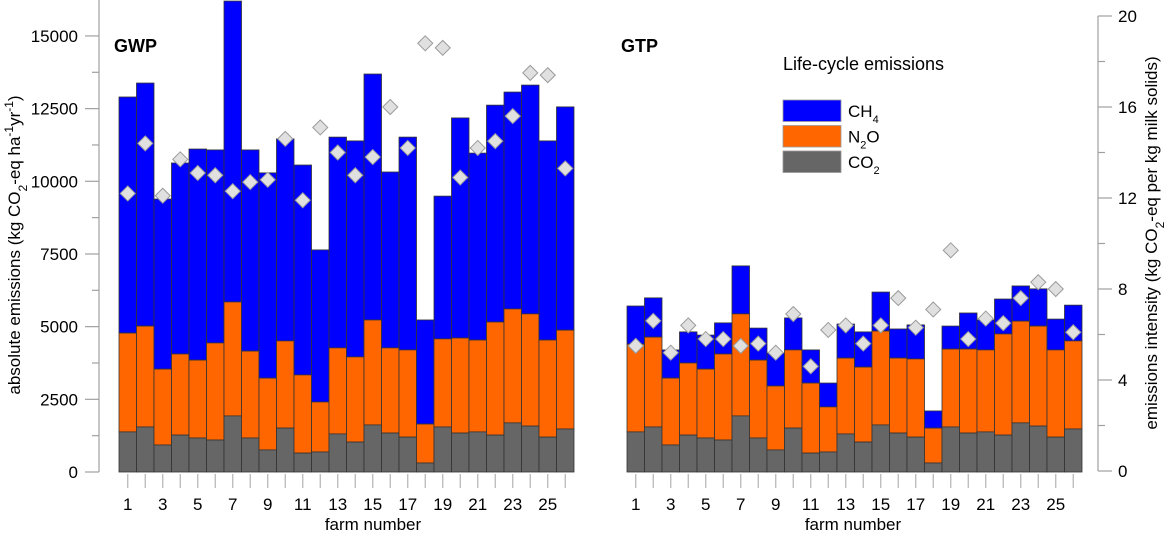 Image resolution: width=1167 pixels, height=534 pixels. I want to click on right-y-axis: 0 4 8 12 16 20, so click(1117, 244).